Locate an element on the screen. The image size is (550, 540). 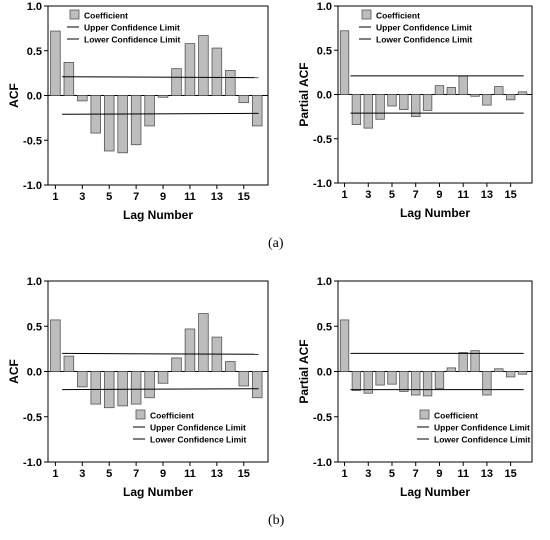
y-tick-label: -0.5 is located at coordinates (32, 141).